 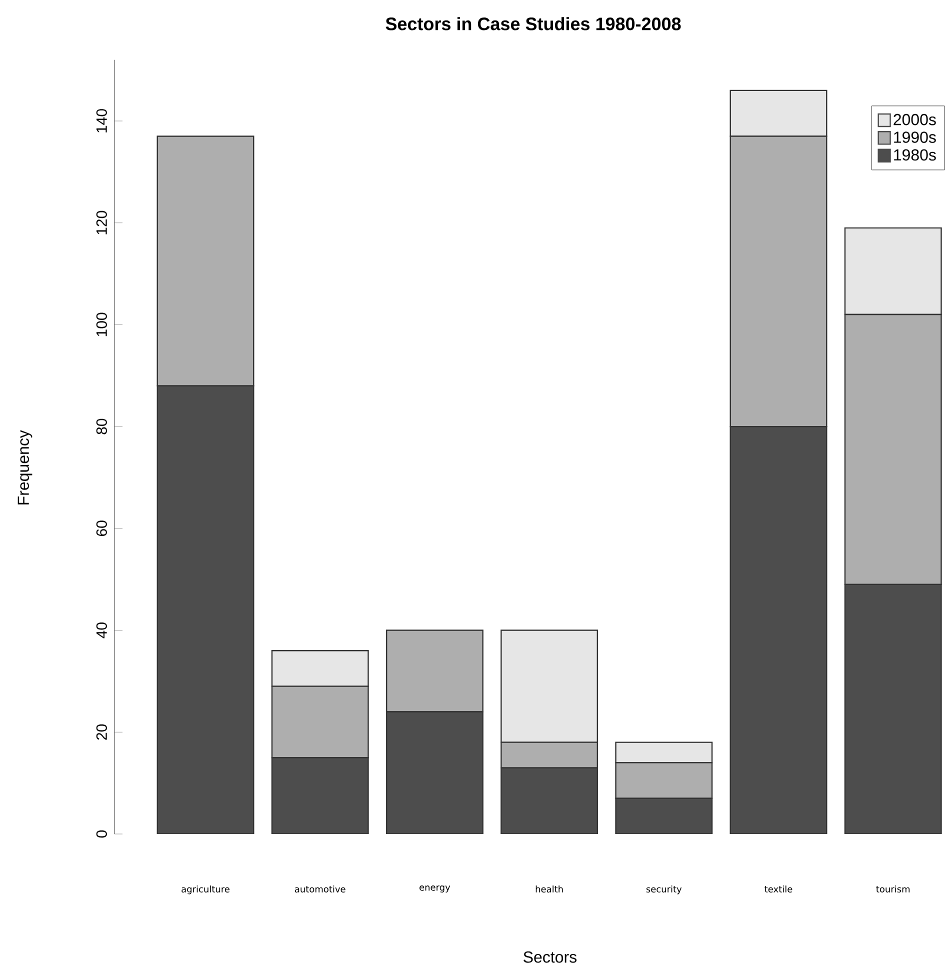 What do you see at coordinates (915, 137) in the screenshot?
I see `legend-label: 1990s` at bounding box center [915, 137].